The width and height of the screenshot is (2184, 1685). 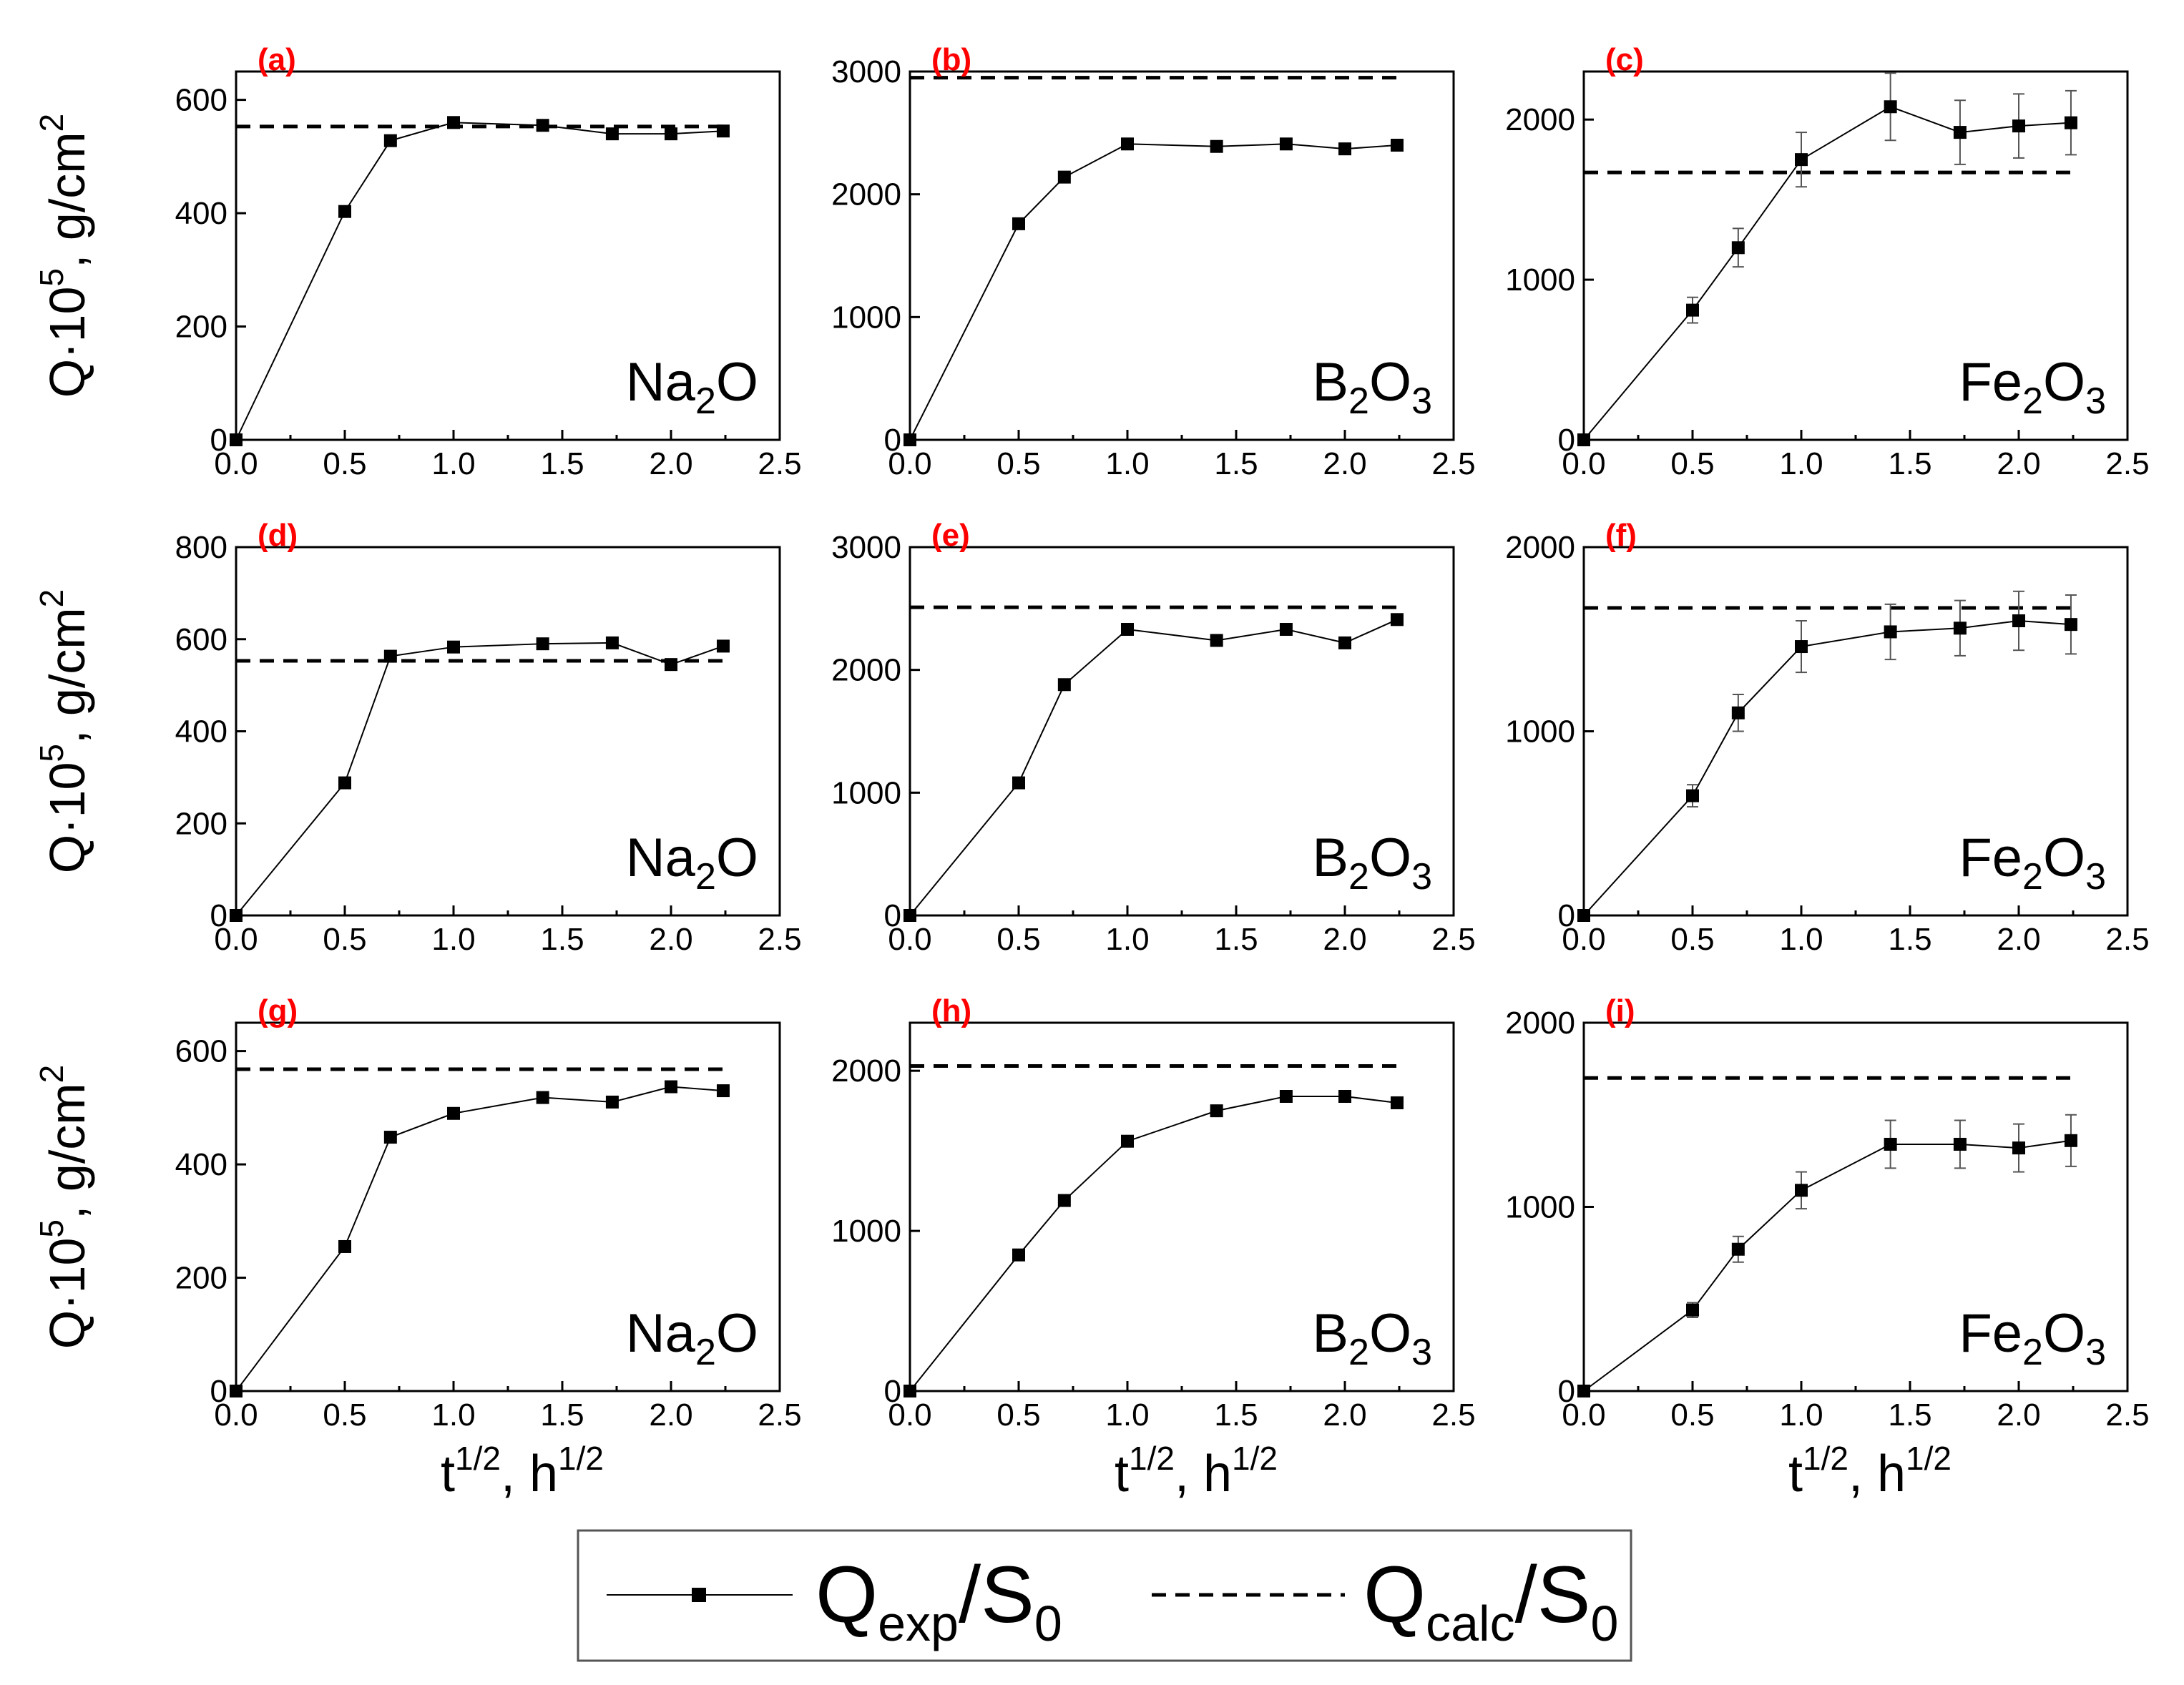 What do you see at coordinates (1624, 59) in the screenshot?
I see `panel-label: (c)` at bounding box center [1624, 59].